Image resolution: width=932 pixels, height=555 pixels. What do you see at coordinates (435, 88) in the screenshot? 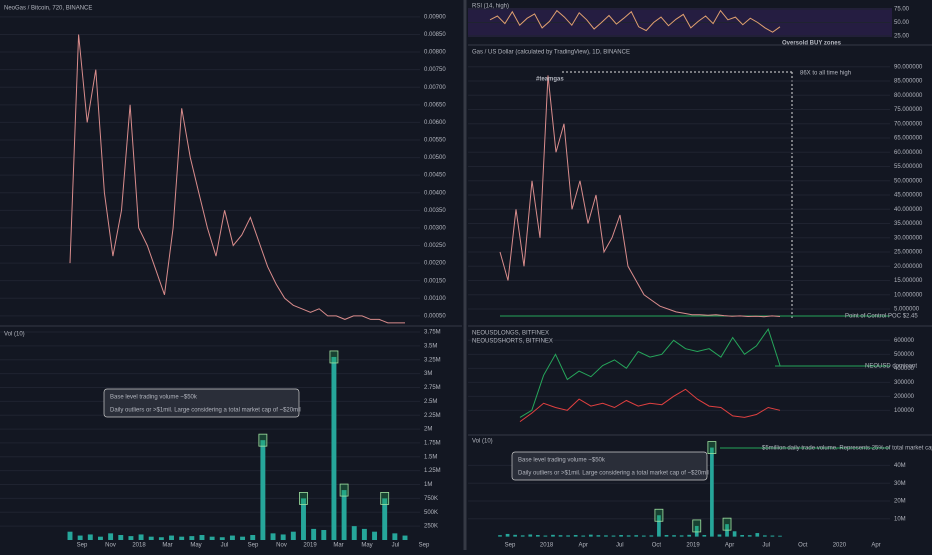
I see `y-tick-label: 0.00700` at bounding box center [435, 88].